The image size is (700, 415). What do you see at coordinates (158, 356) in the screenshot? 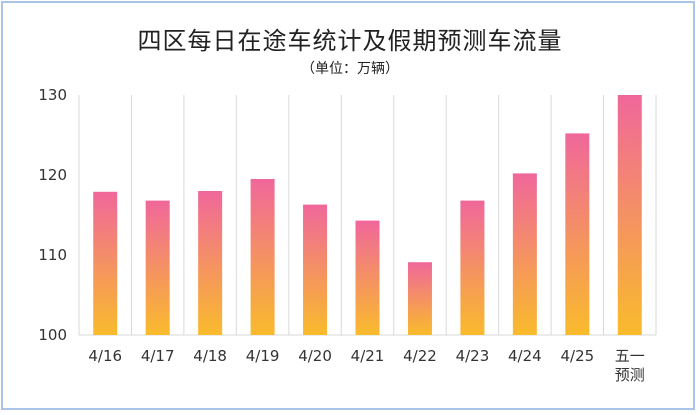
I see `x-tick-label: 4/17` at bounding box center [158, 356].